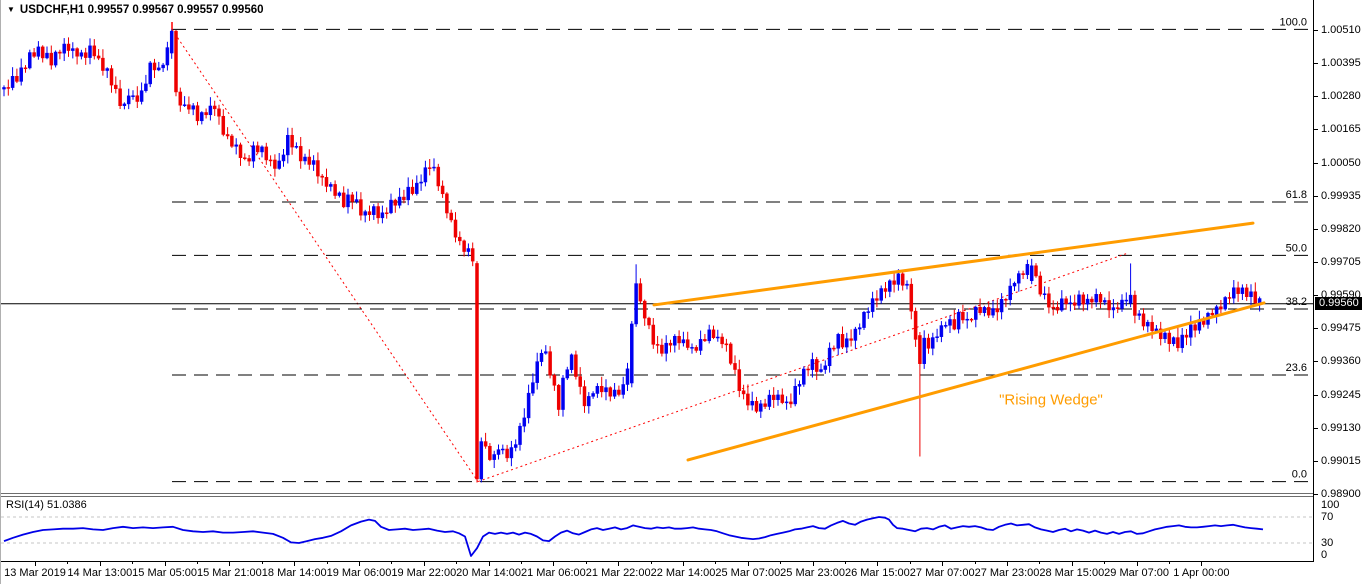  Describe the element at coordinates (657, 495) in the screenshot. I see `panel-divider` at that location.